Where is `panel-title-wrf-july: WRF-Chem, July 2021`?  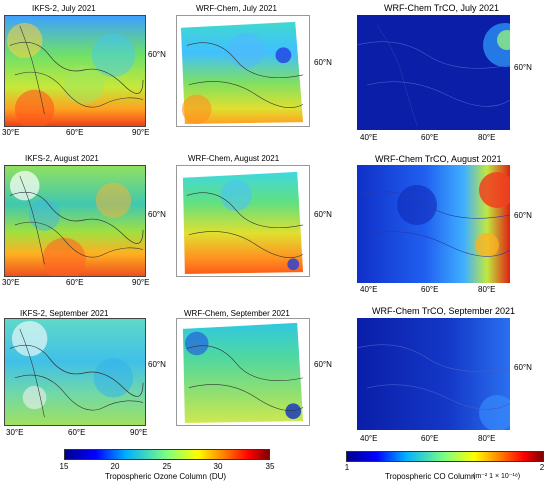 panel-title-wrf-july: WRF-Chem, July 2021 is located at coordinates (236, 8).